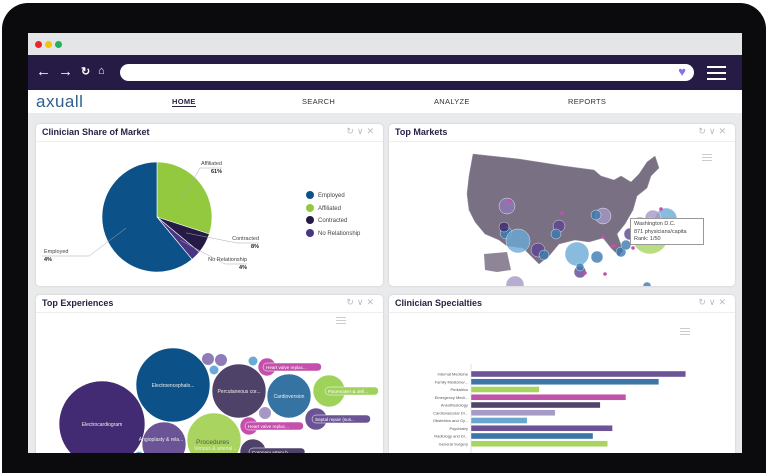 This screenshot has height=473, width=768. I want to click on reload-icon: ↻, so click(86, 72).